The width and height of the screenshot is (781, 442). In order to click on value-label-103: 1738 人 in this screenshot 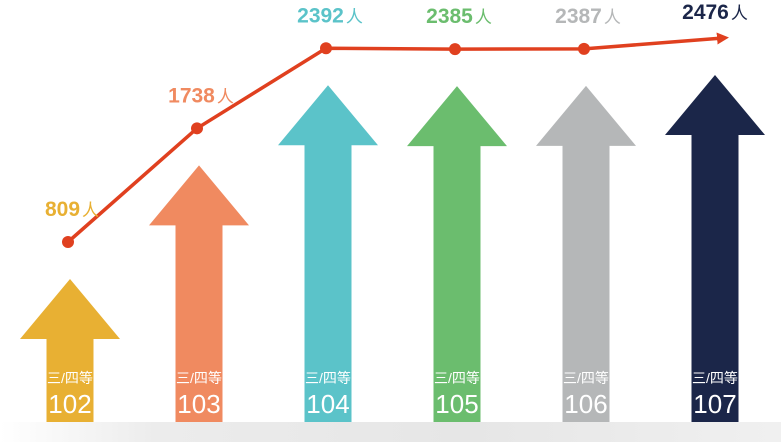, I will do `click(201, 95)`.